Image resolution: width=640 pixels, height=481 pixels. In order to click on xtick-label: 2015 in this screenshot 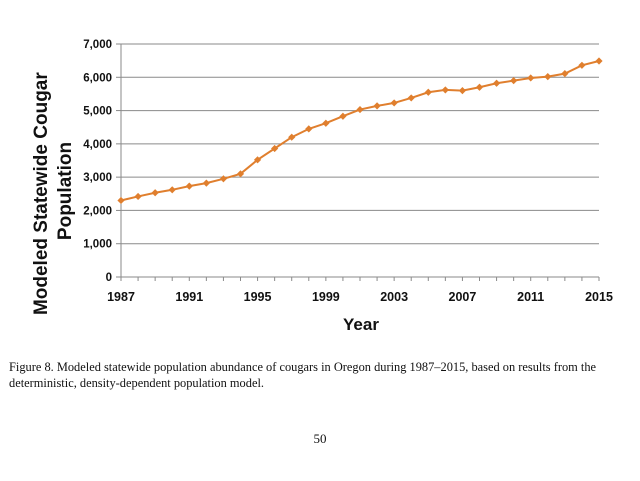, I will do `click(599, 297)`.